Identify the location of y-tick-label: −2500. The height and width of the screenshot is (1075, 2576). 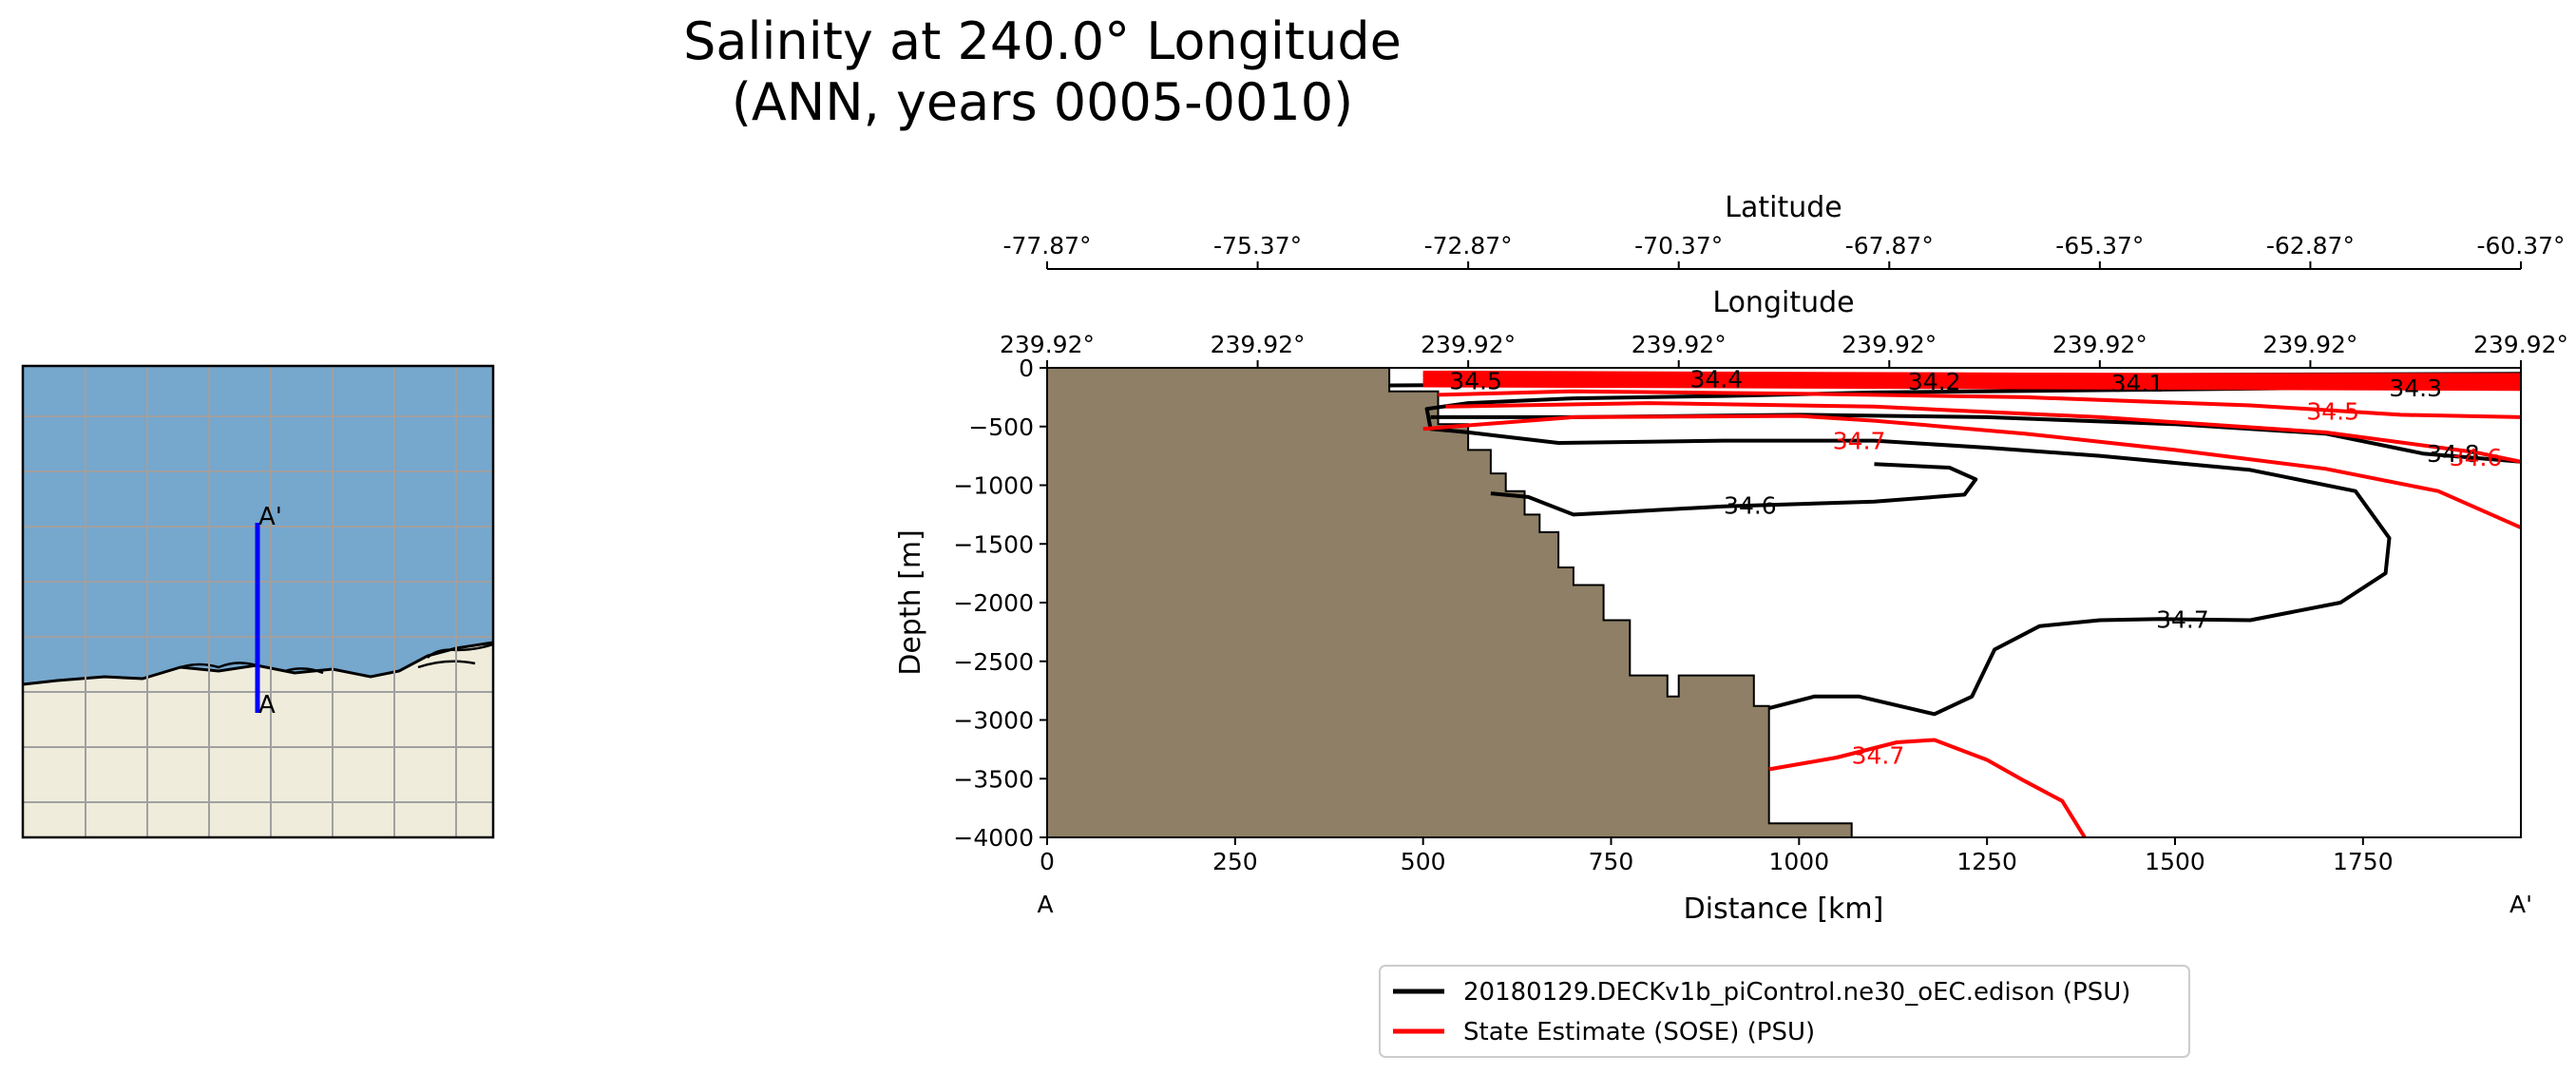
(994, 662).